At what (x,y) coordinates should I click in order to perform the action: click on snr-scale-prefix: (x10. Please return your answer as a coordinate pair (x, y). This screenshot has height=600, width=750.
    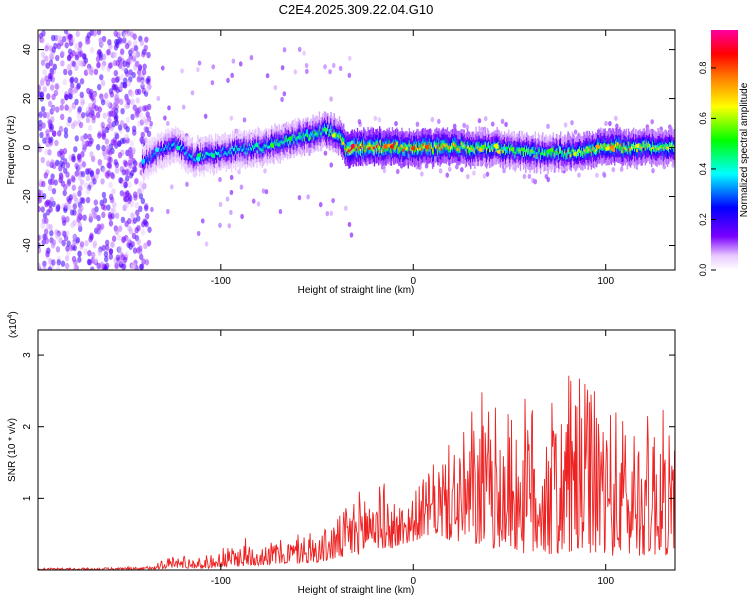
    Looking at the image, I should click on (13, 328).